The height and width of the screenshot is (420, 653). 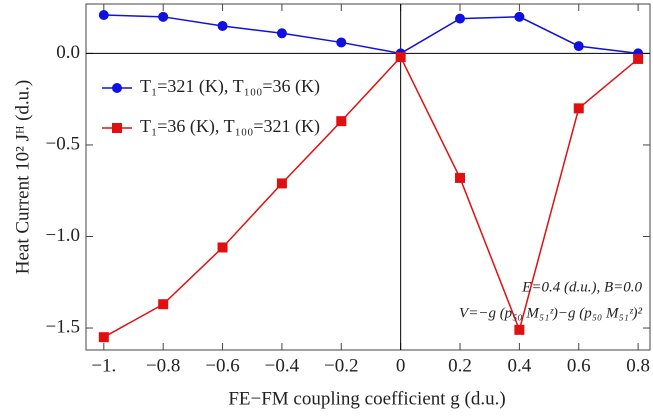 What do you see at coordinates (341, 365) in the screenshot?
I see `x-tick-label: −0.2` at bounding box center [341, 365].